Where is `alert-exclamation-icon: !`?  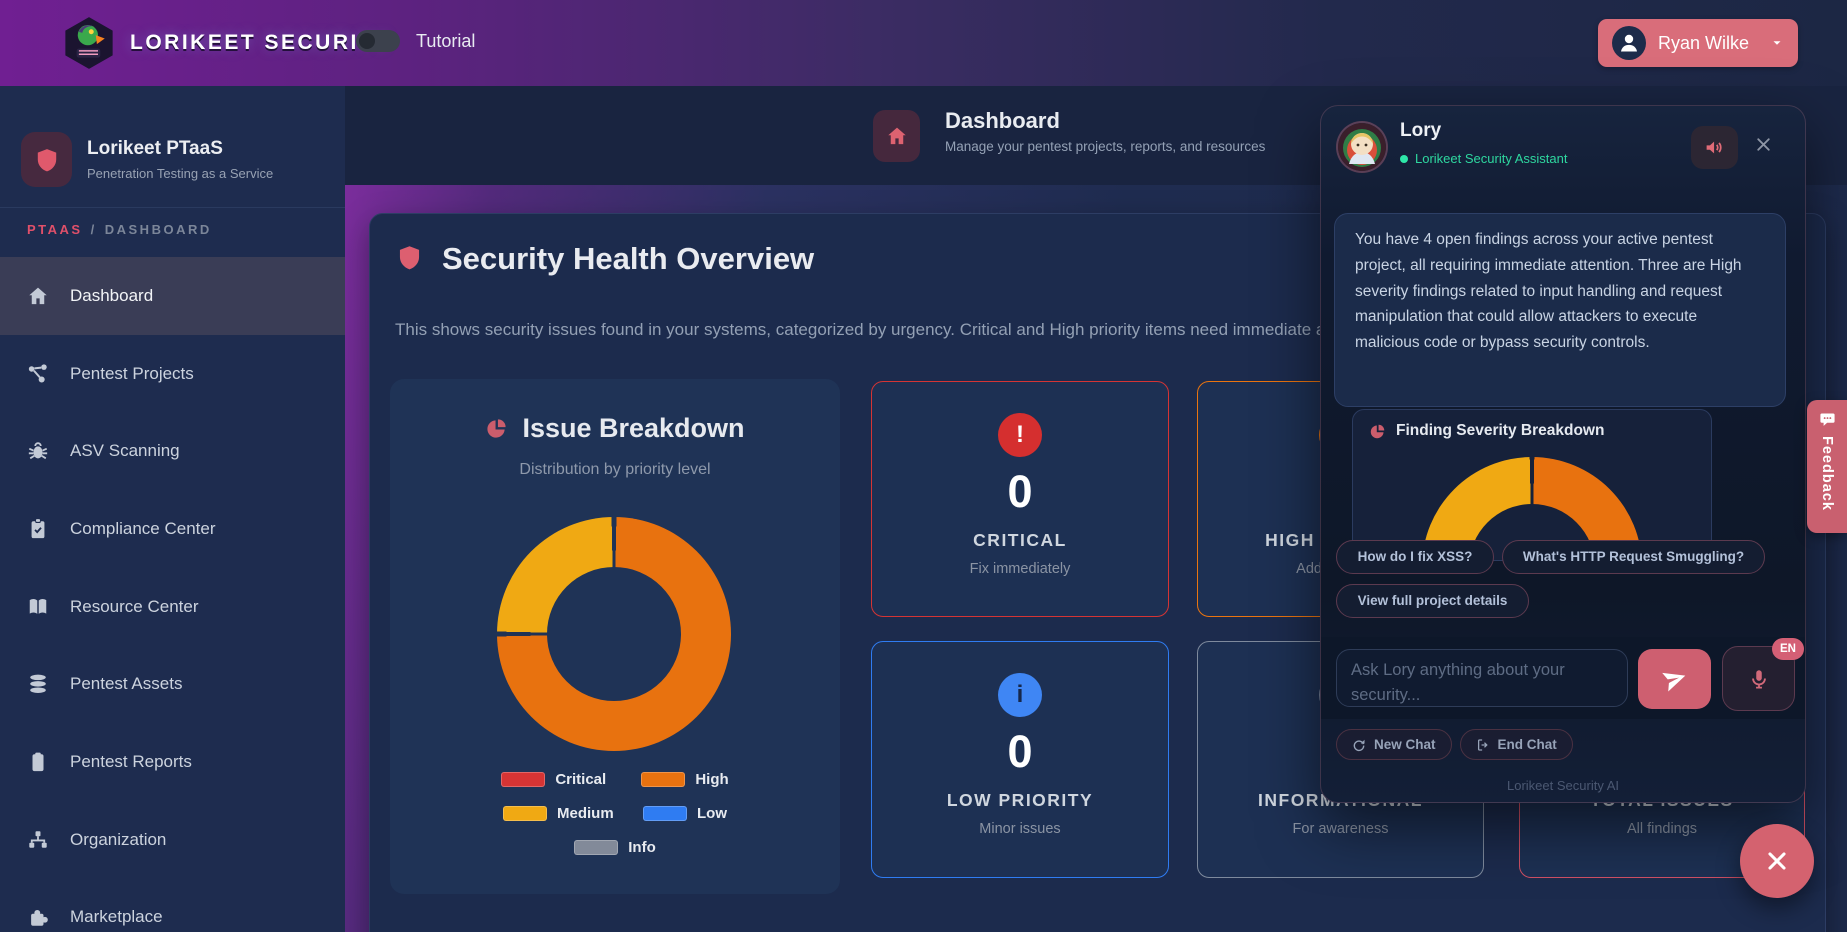
alert-exclamation-icon: ! is located at coordinates (1020, 435).